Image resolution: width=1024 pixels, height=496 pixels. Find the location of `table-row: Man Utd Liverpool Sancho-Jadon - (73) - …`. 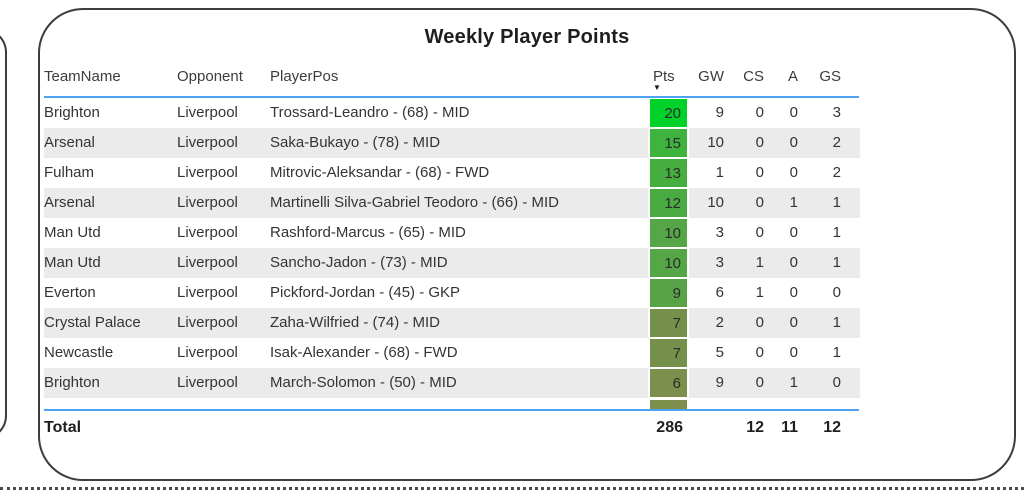

table-row: Man Utd Liverpool Sancho-Jadon - (73) - … is located at coordinates (452, 263).